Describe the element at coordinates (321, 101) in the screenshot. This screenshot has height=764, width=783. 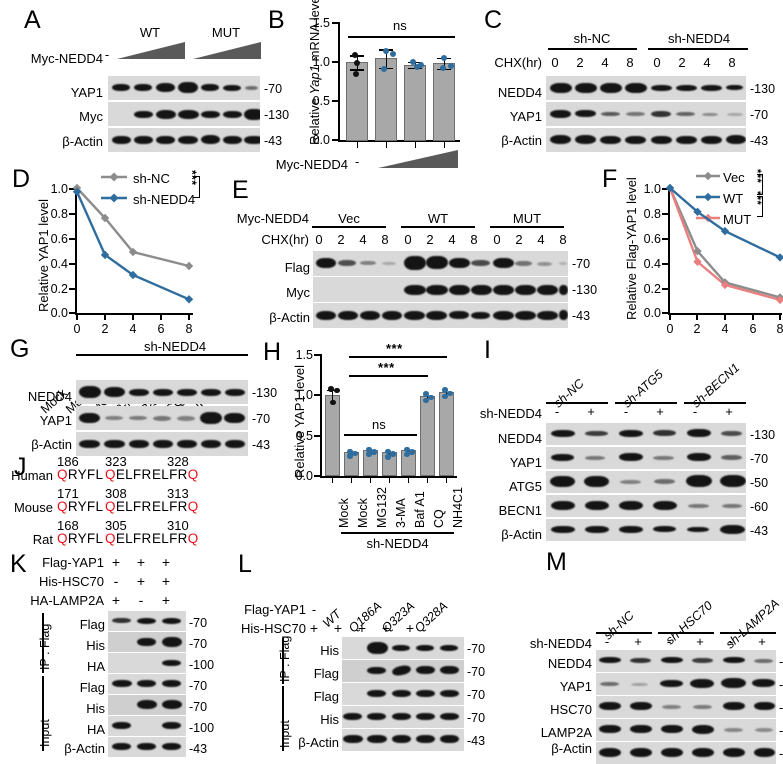
I see `panel-b-ytick-1: 0.5` at that location.